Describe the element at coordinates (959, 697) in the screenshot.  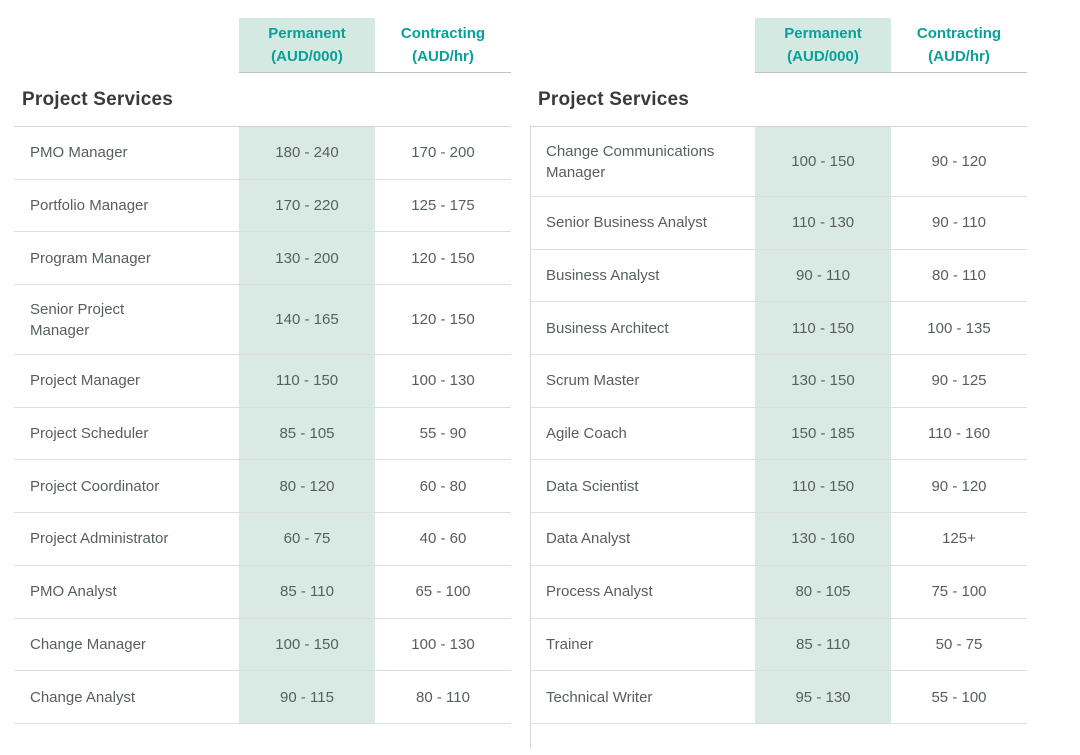
I see `contracting-range-cell: 55 - 100` at that location.